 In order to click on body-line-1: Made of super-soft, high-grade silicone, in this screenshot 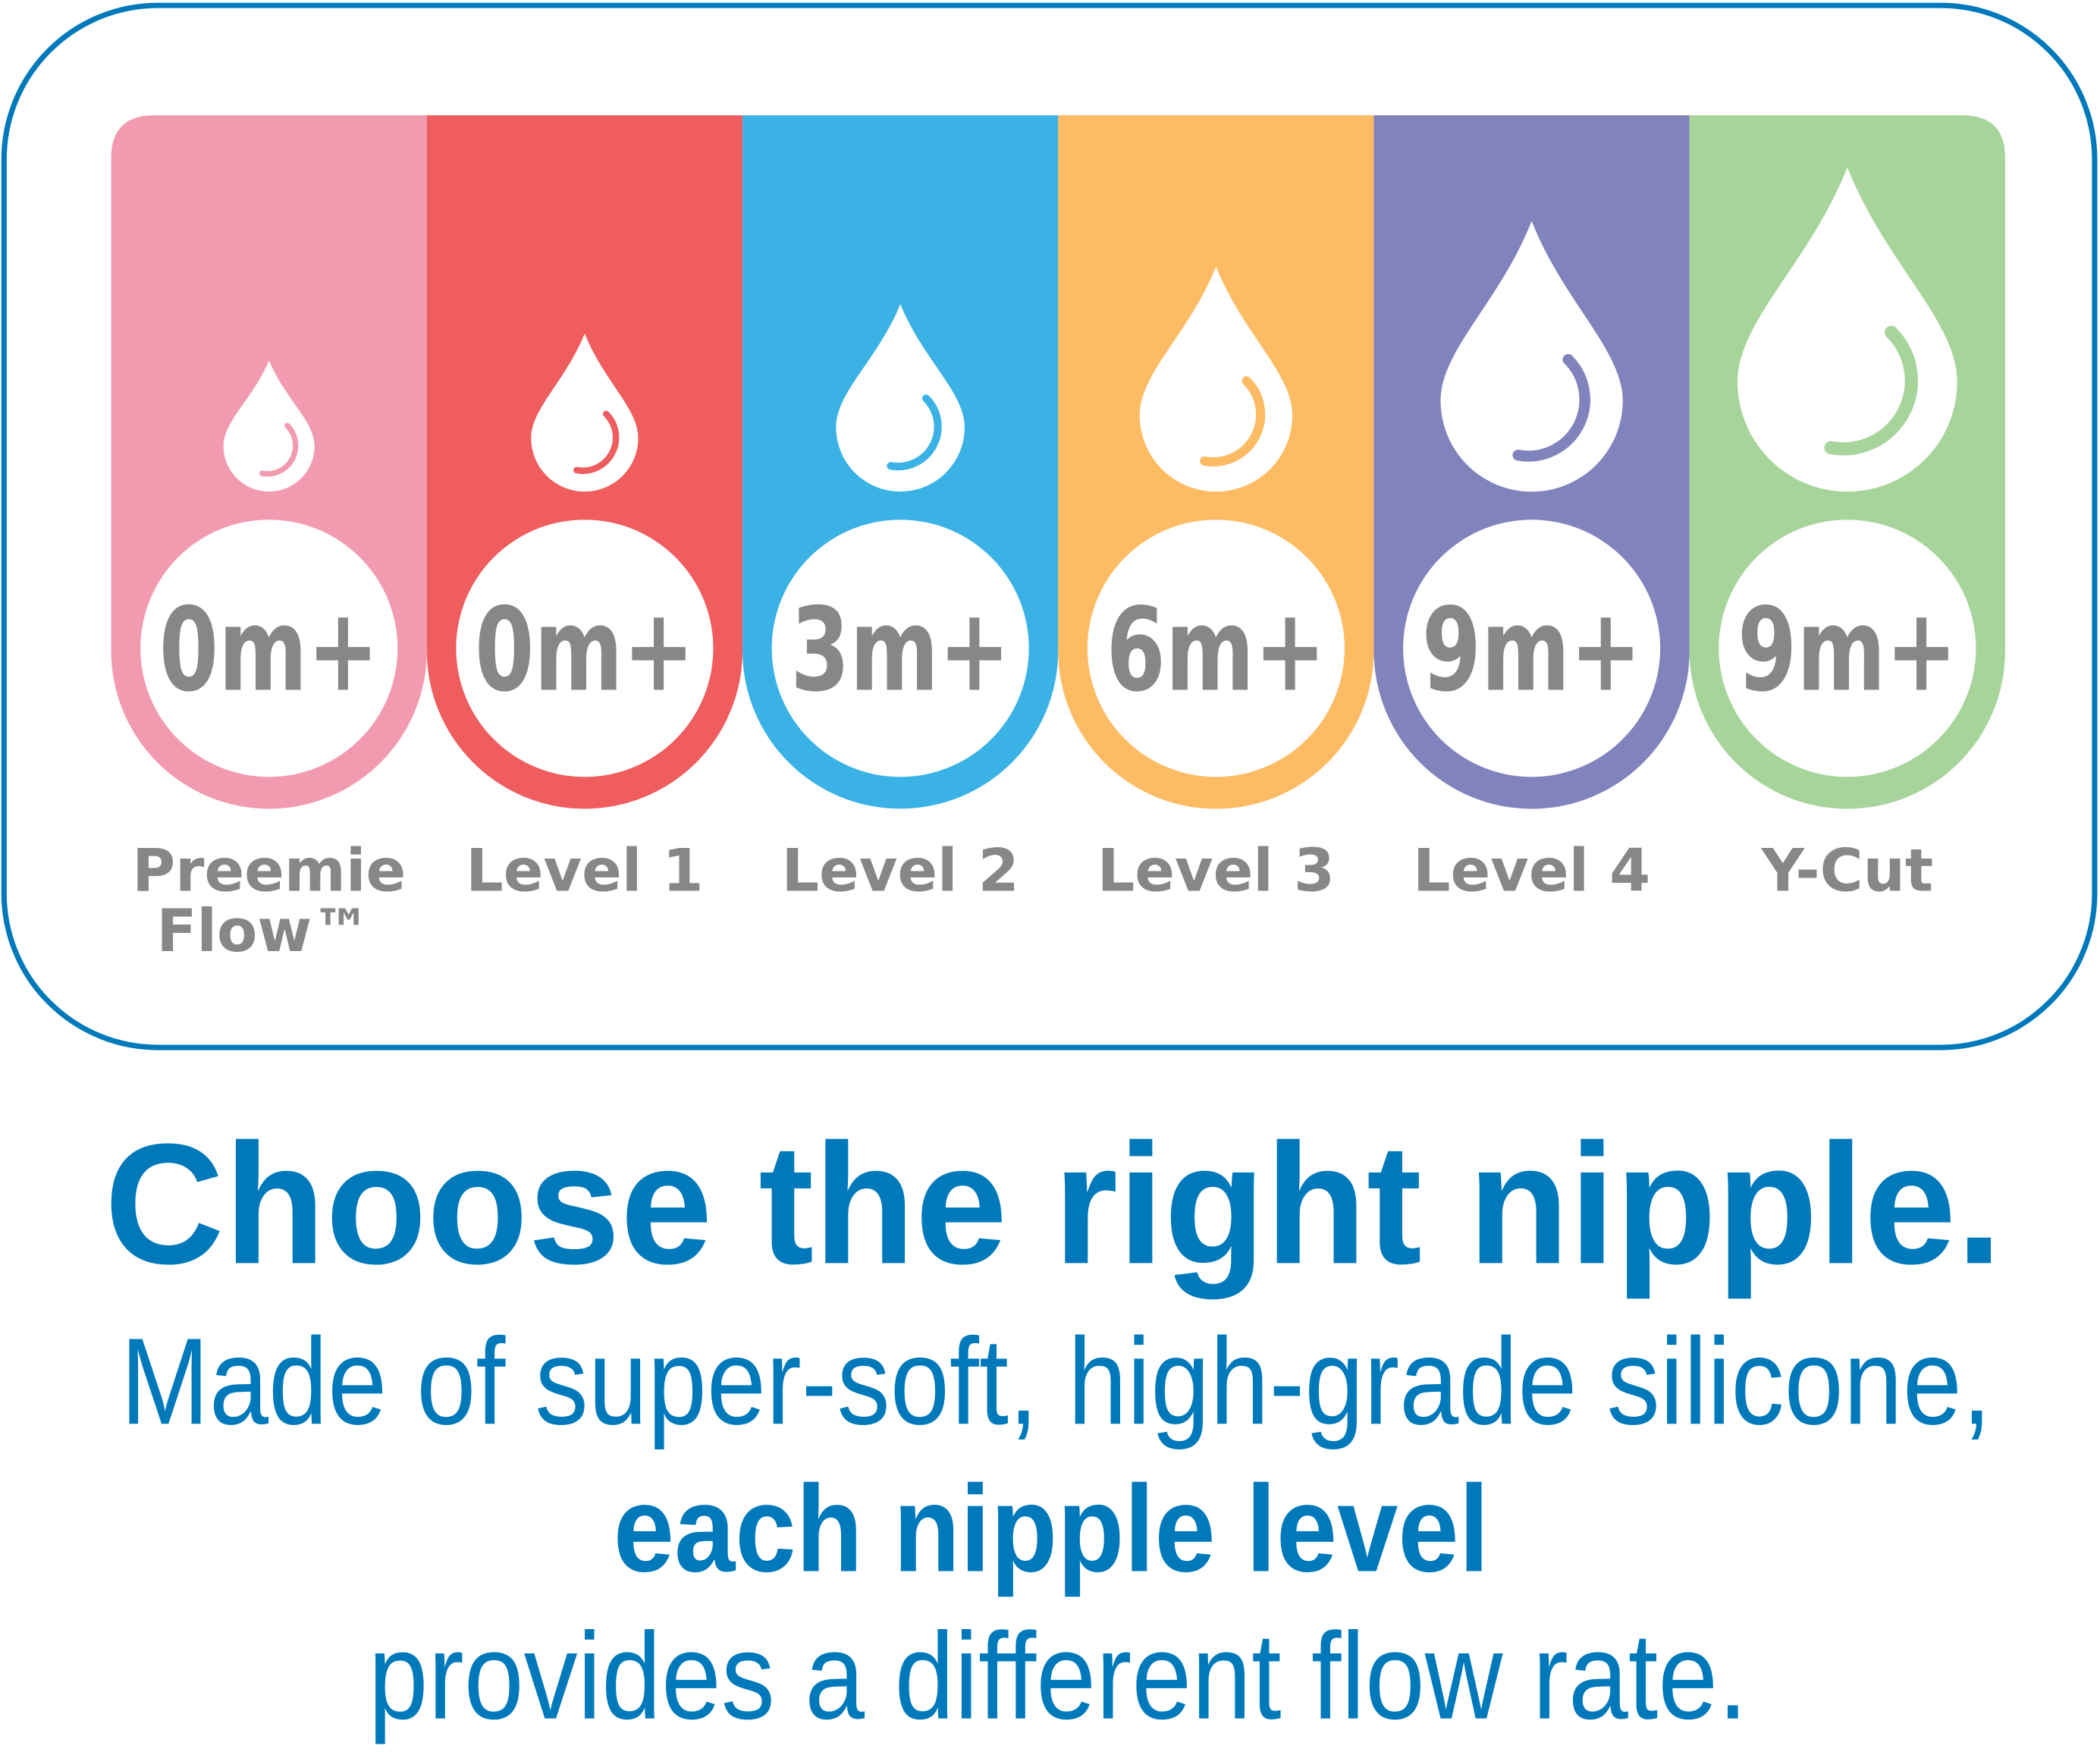, I will do `click(1056, 1381)`.